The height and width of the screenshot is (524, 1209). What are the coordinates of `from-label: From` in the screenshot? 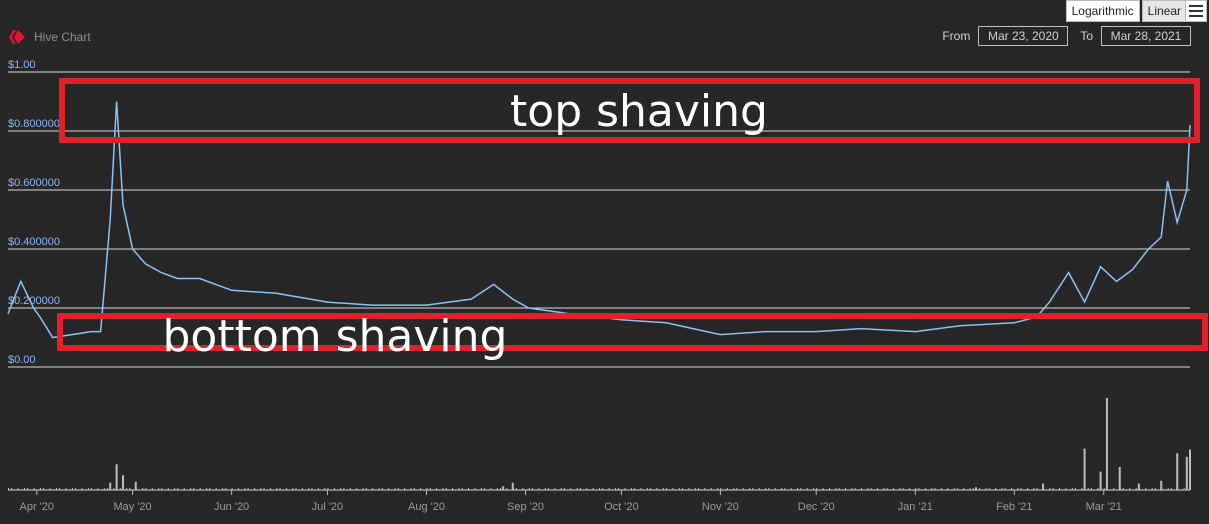 It's located at (956, 36).